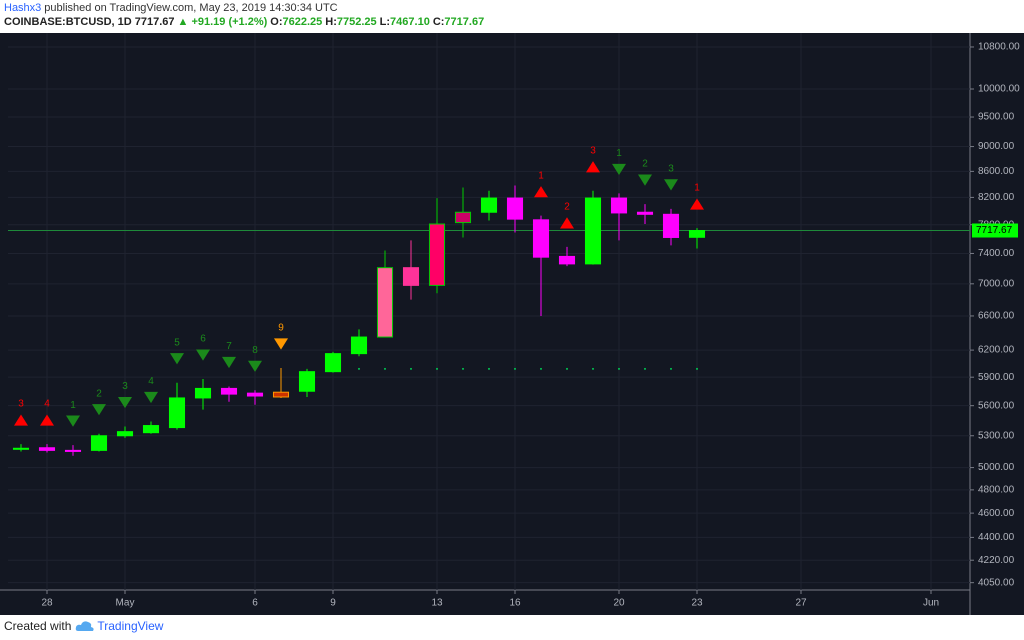 This screenshot has width=1024, height=640. What do you see at coordinates (255, 603) in the screenshot?
I see `x-tick-label: 6` at bounding box center [255, 603].